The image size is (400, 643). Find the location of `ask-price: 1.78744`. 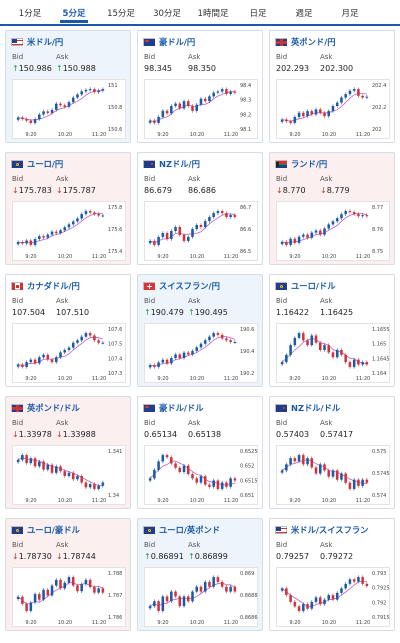

ask-price: 1.78744 is located at coordinates (79, 556).